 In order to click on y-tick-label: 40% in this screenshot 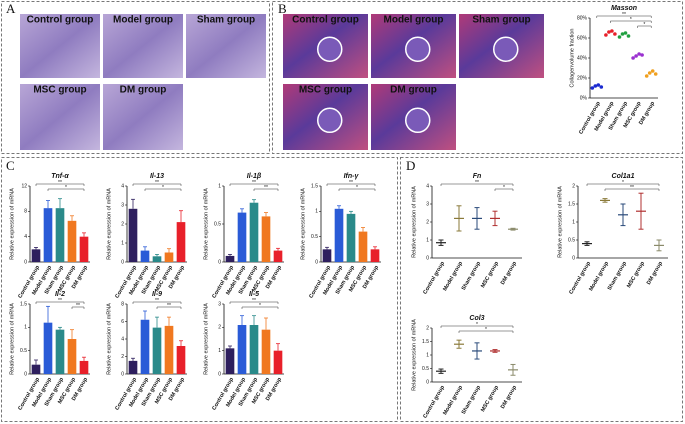, I will do `click(582, 58)`.